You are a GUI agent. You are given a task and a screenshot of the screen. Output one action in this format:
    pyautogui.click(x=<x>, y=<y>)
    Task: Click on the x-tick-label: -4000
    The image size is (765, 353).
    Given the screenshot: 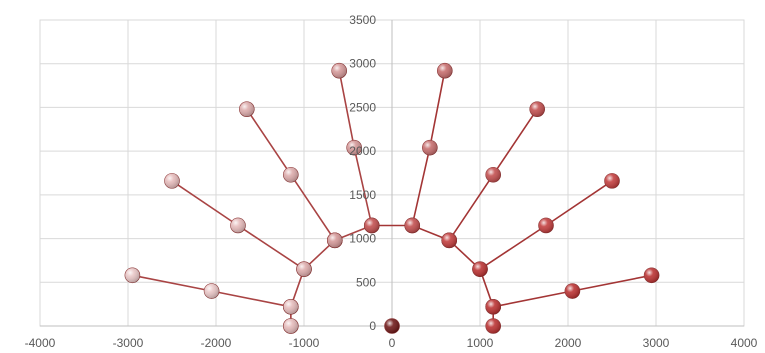 What is the action you would take?
    pyautogui.click(x=40, y=343)
    